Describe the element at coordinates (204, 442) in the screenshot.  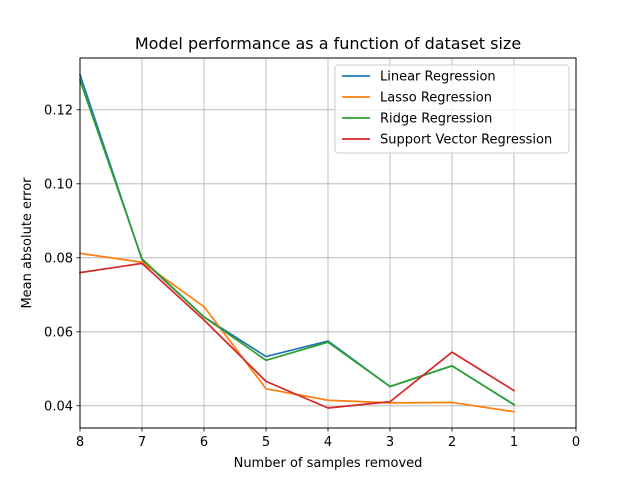
I see `x-tick-label: 6` at that location.